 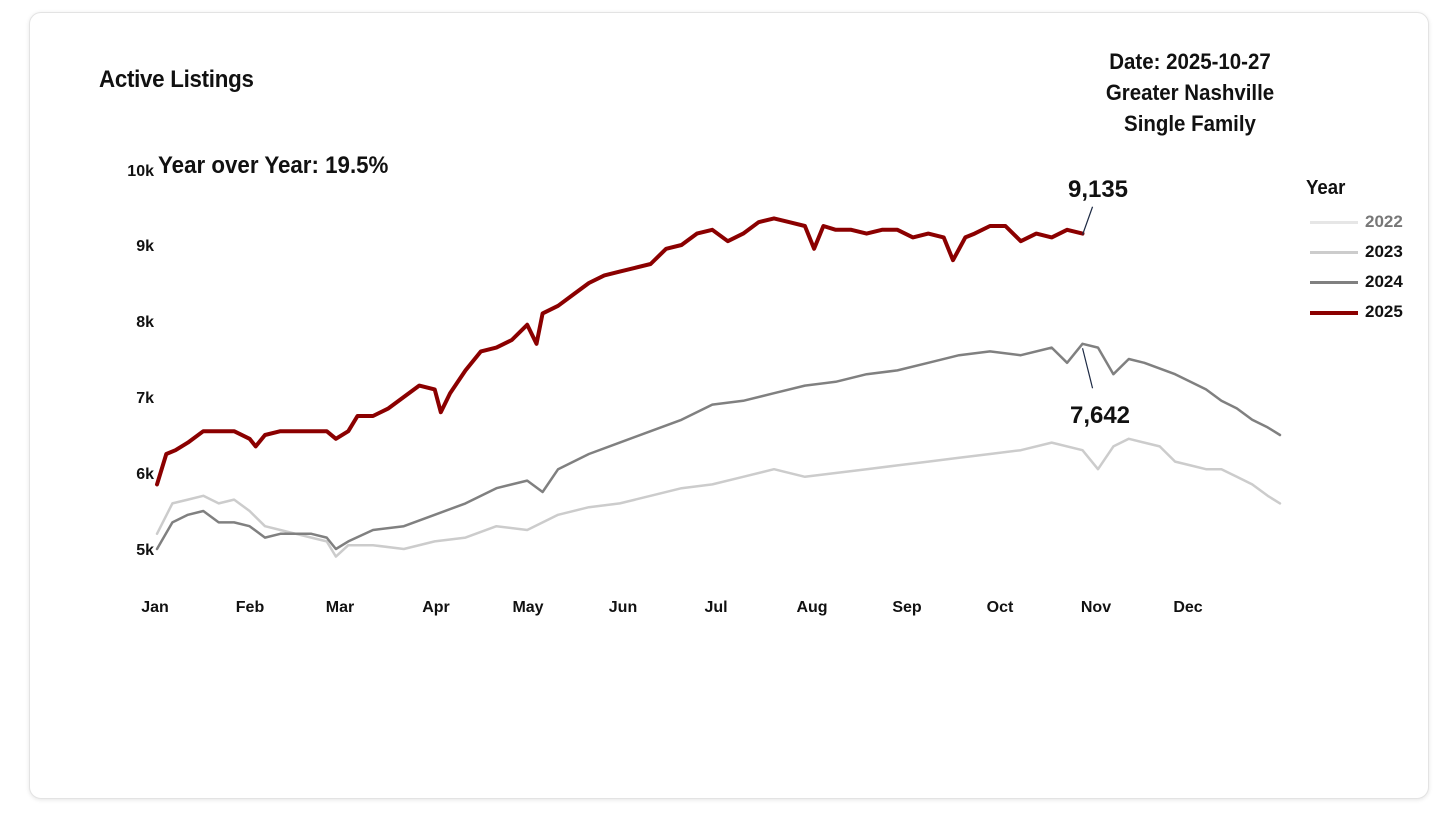 What do you see at coordinates (1384, 221) in the screenshot?
I see `legend-label-2022: 2022` at bounding box center [1384, 221].